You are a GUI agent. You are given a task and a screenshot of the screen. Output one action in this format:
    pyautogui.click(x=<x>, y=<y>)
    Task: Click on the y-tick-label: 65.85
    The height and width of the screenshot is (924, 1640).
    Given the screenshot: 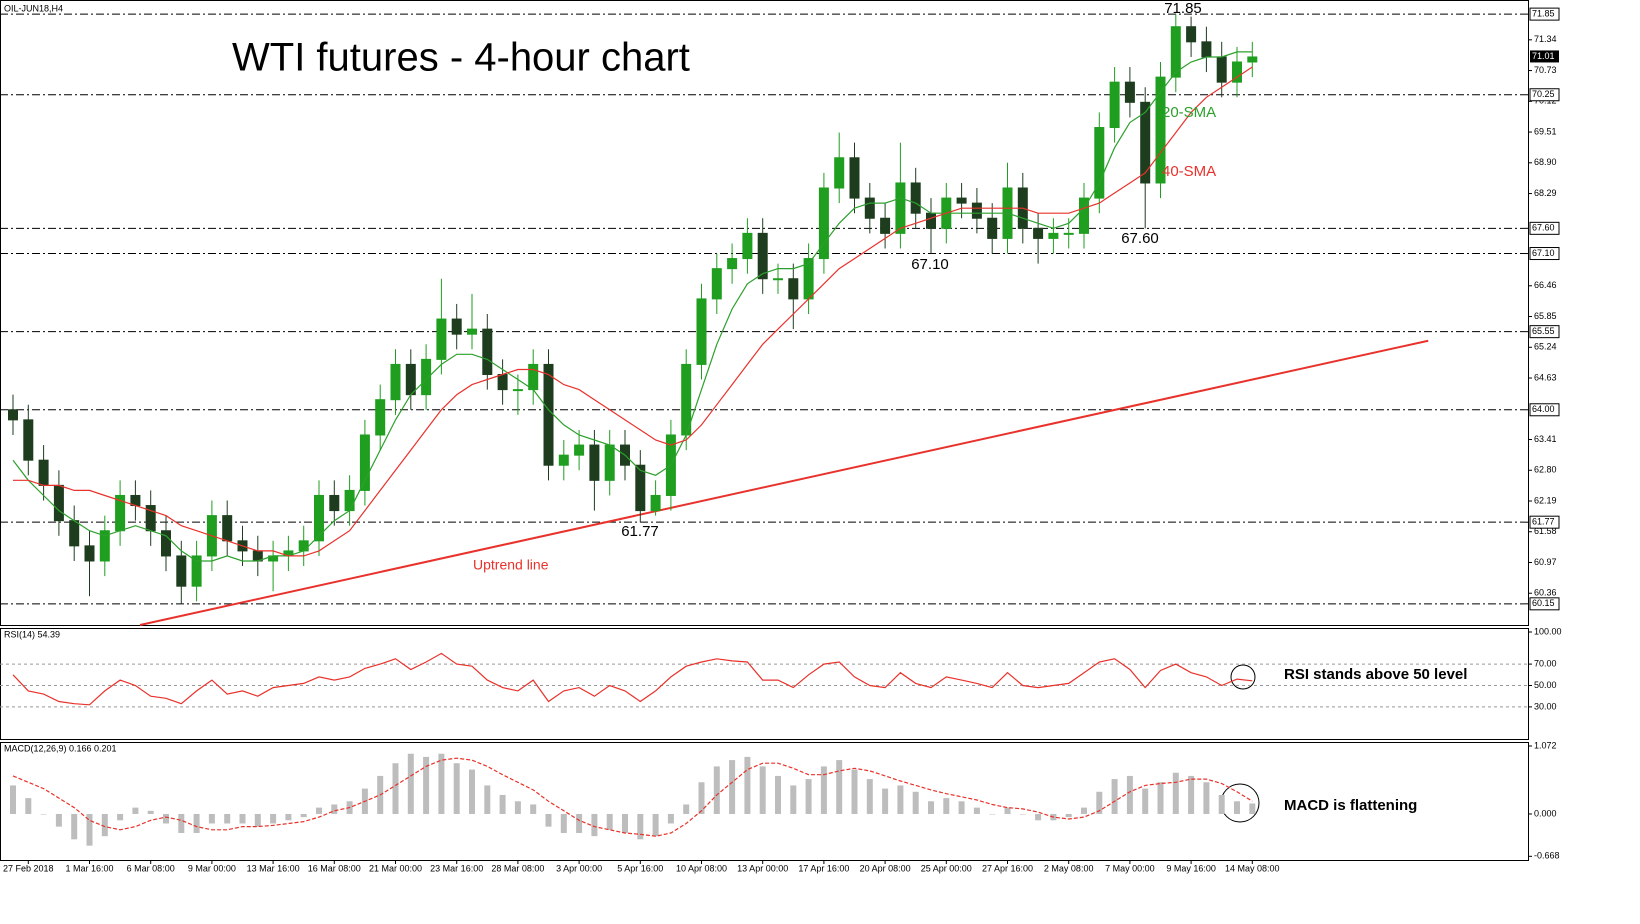 What is the action you would take?
    pyautogui.click(x=1545, y=316)
    